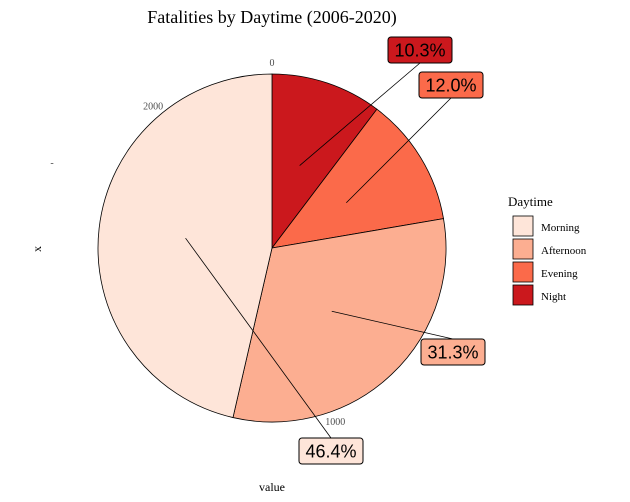 The image size is (630, 502). Describe the element at coordinates (271, 17) in the screenshot. I see `chart-title: Fatalities by Daytime (2006-2020)` at that location.